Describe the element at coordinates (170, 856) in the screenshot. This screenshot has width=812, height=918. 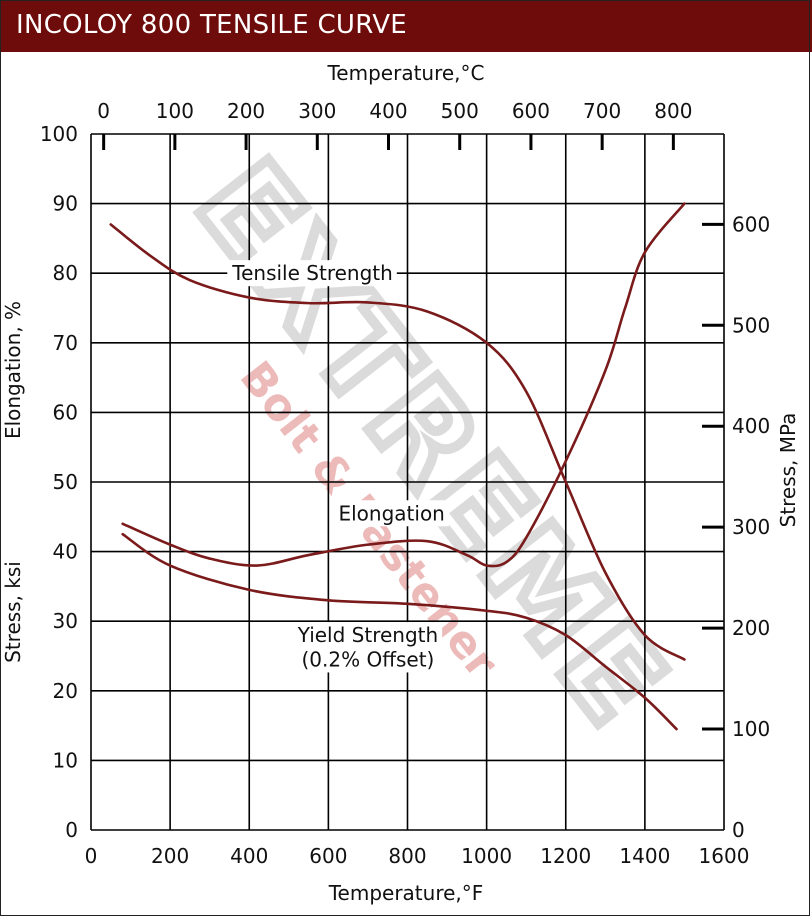
I see `x-bottom-tick-label: 200` at that location.